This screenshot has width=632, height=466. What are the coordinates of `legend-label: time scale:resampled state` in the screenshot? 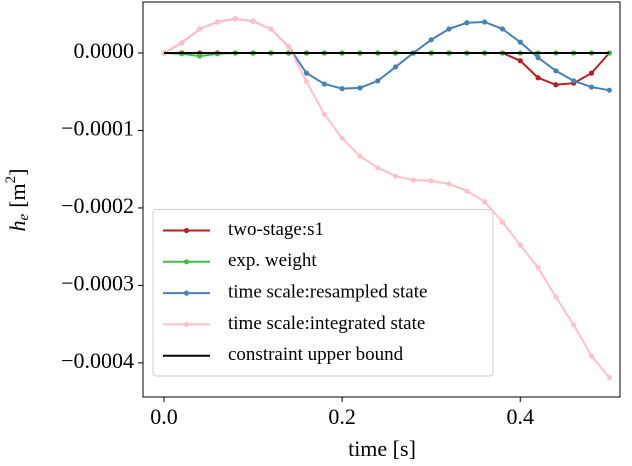 It's located at (327, 291).